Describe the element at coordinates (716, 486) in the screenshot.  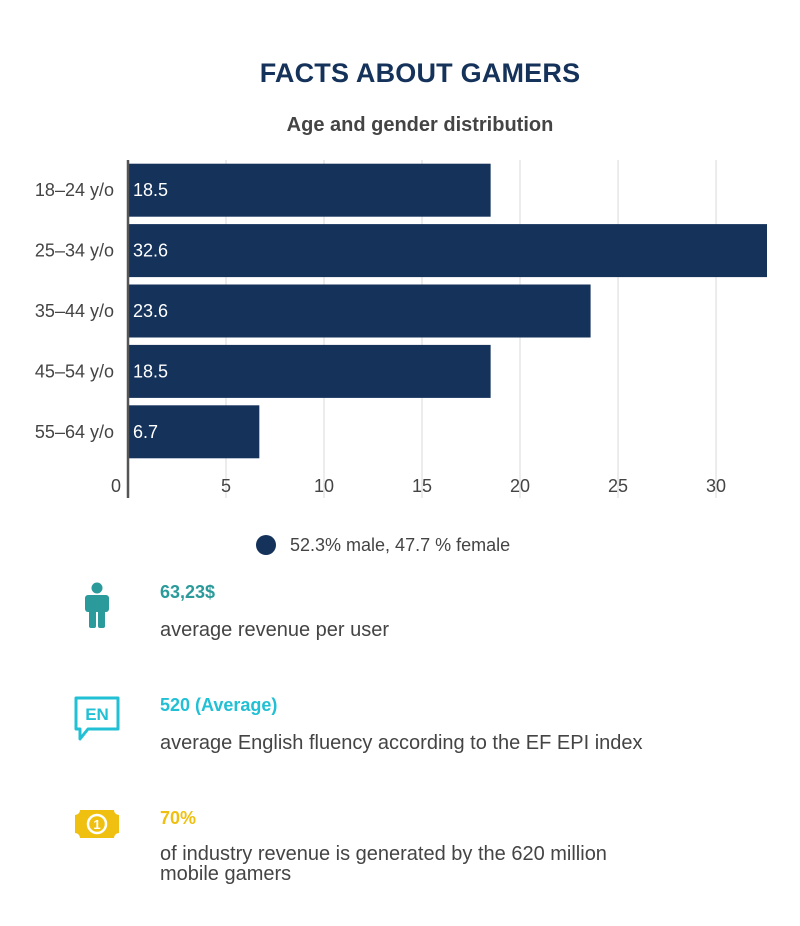
I see `x-tick-label: 30` at that location.